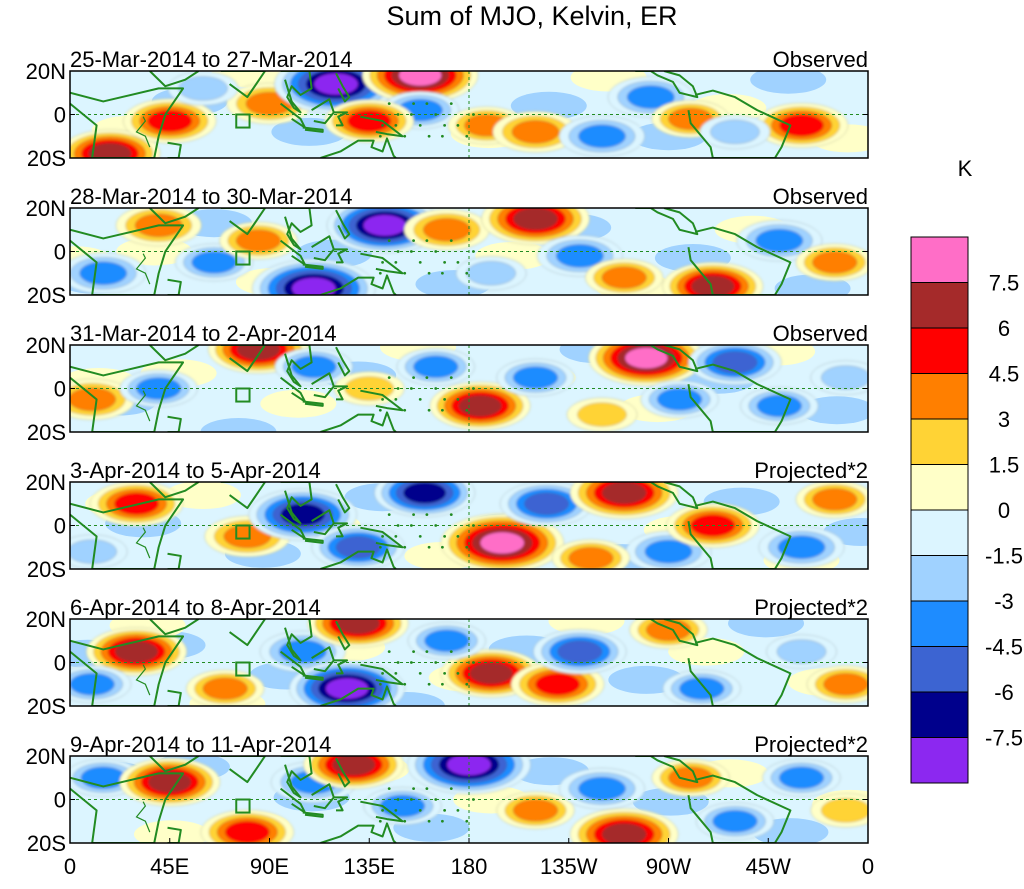  What do you see at coordinates (70, 866) in the screenshot?
I see `x-tick-label: 0` at bounding box center [70, 866].